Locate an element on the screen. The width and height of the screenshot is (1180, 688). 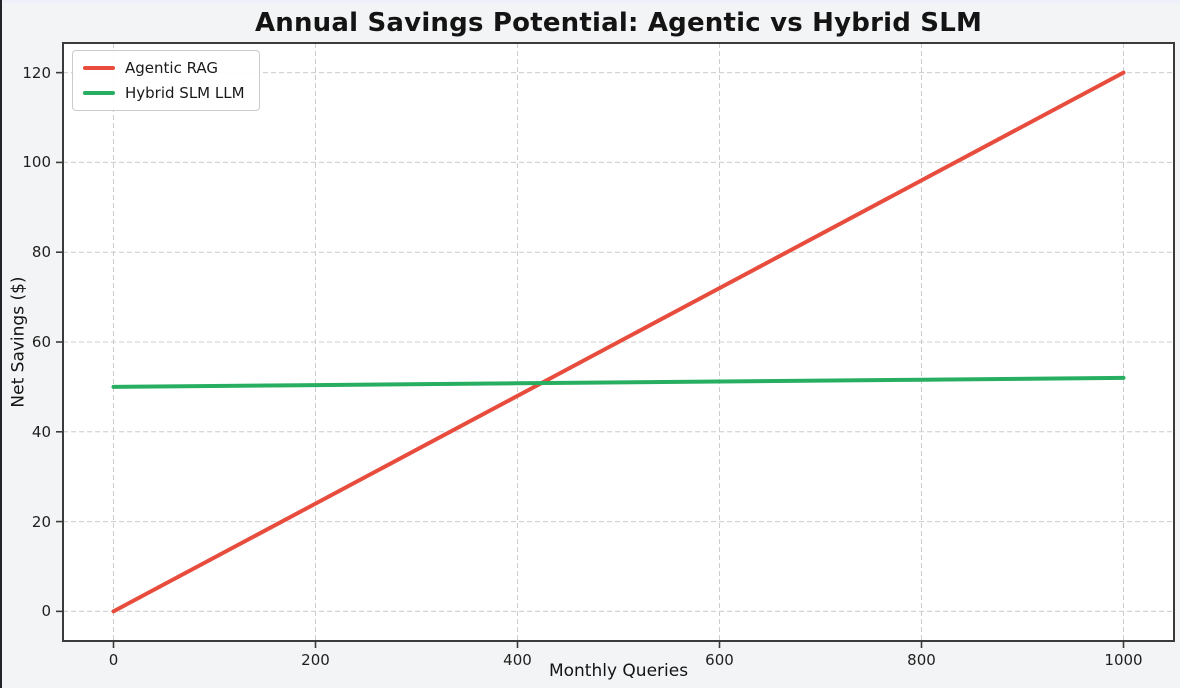
legend-item-hybrid-slm: Hybrid SLM LLM is located at coordinates (164, 93).